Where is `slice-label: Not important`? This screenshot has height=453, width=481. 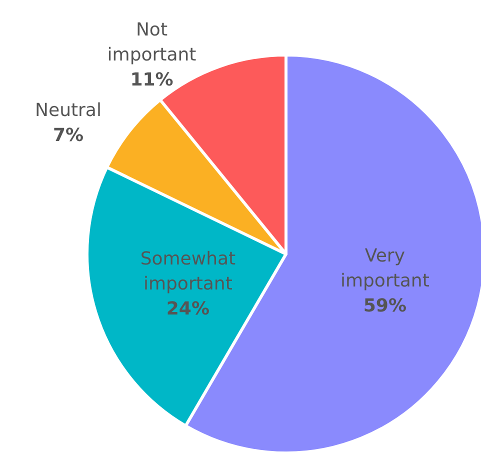 slice-label: Not important is located at coordinates (151, 43).